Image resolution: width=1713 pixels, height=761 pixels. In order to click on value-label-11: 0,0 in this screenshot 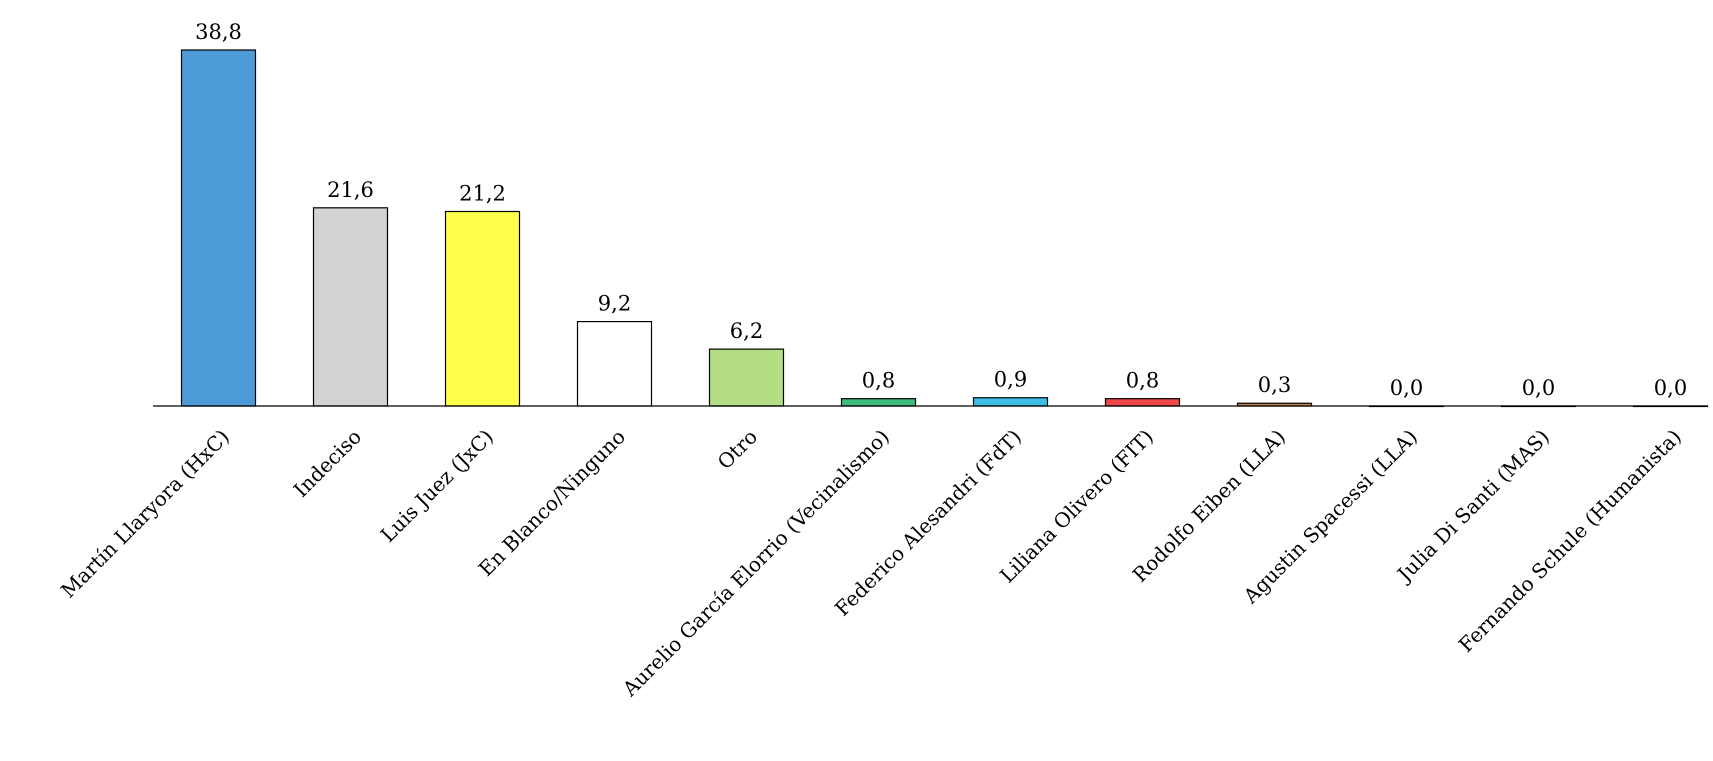, I will do `click(1670, 388)`.